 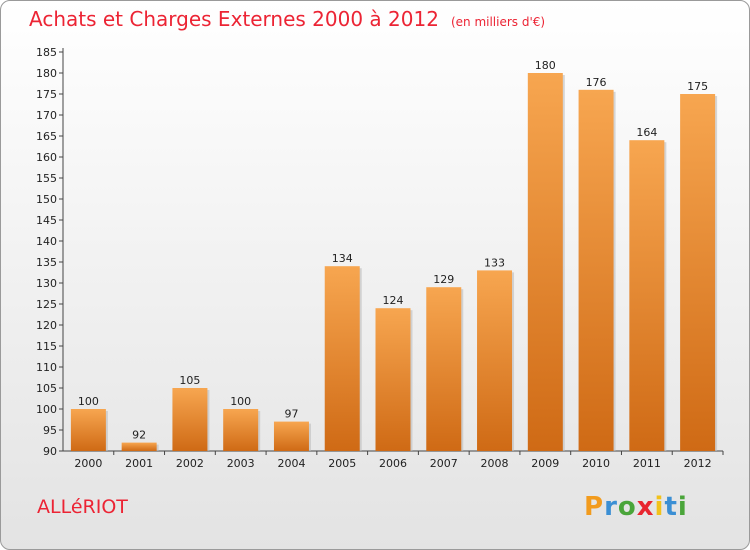 I want to click on bar-value-label: 105, so click(x=189, y=380).